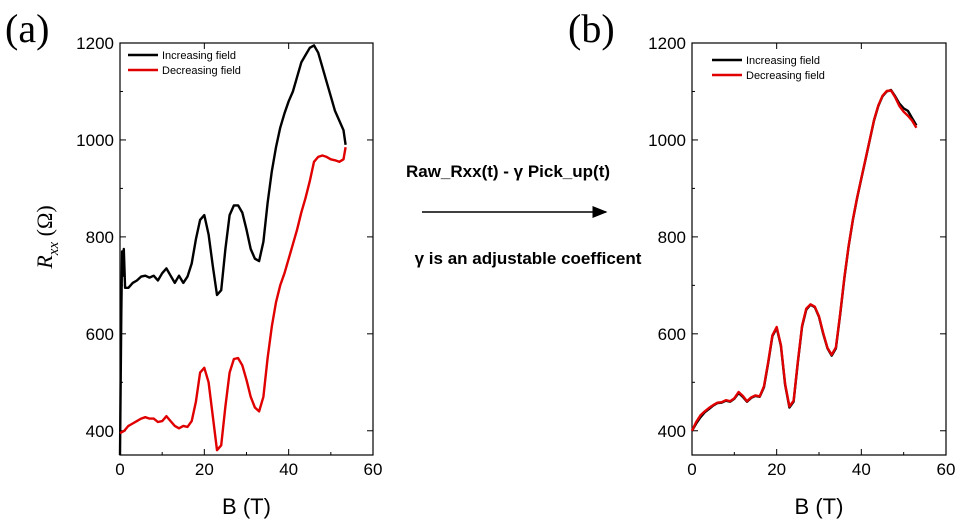 The image size is (961, 524). I want to click on panel-a-series-decreasing-line, so click(233, 299).